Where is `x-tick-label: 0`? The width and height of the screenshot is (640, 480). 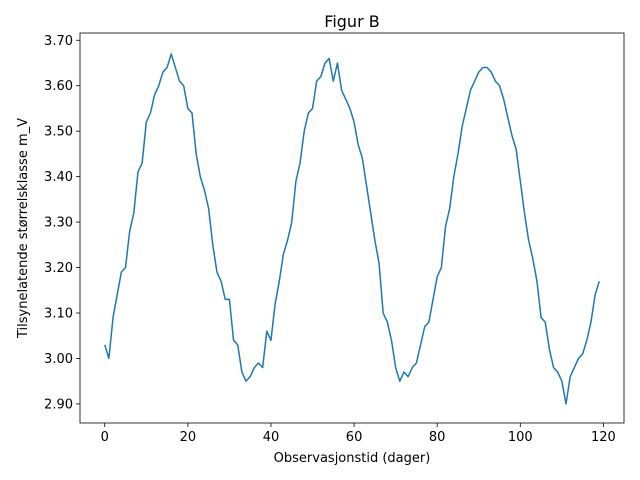 x-tick-label: 0 is located at coordinates (105, 437).